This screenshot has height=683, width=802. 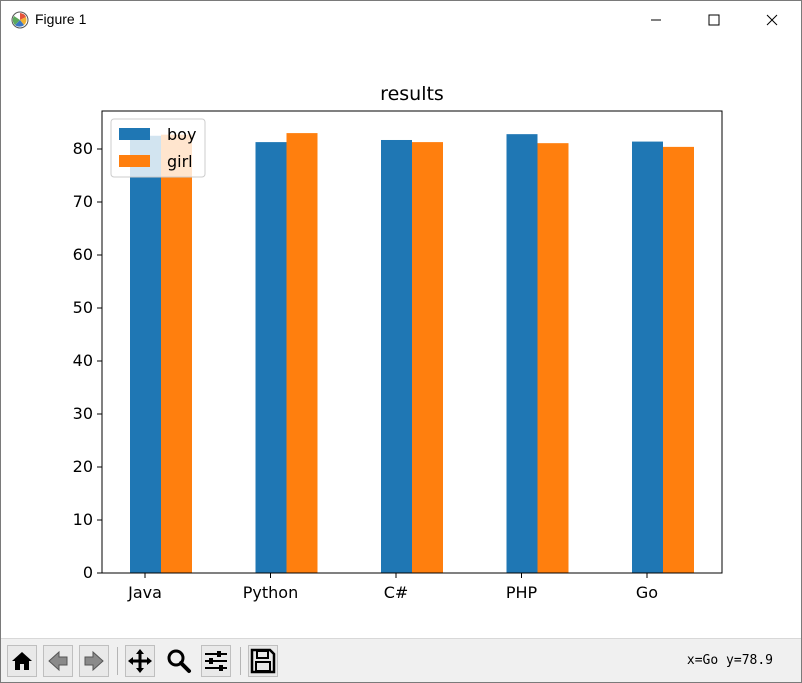 I want to click on title-bar: Figure 1, so click(x=401, y=20).